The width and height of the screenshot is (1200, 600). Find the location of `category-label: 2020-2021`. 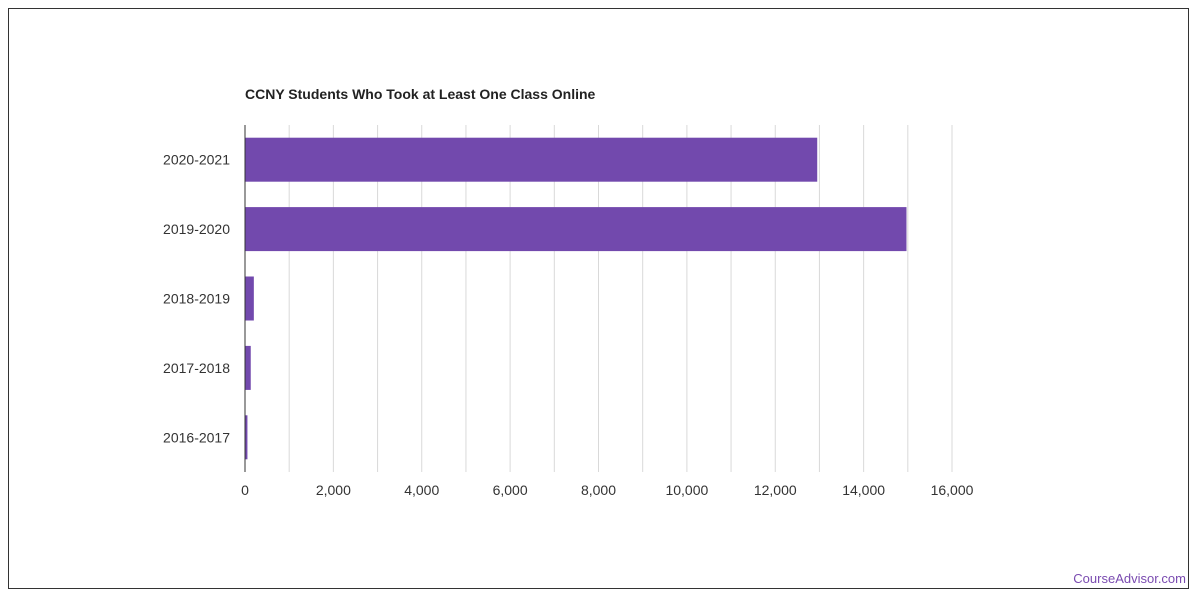

category-label: 2020-2021 is located at coordinates (196, 160).